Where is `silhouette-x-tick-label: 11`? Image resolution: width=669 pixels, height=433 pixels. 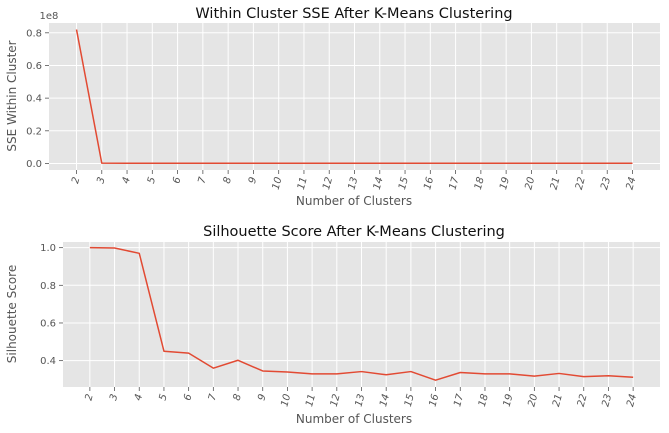 silhouette-x-tick-label: 11 is located at coordinates (311, 400).